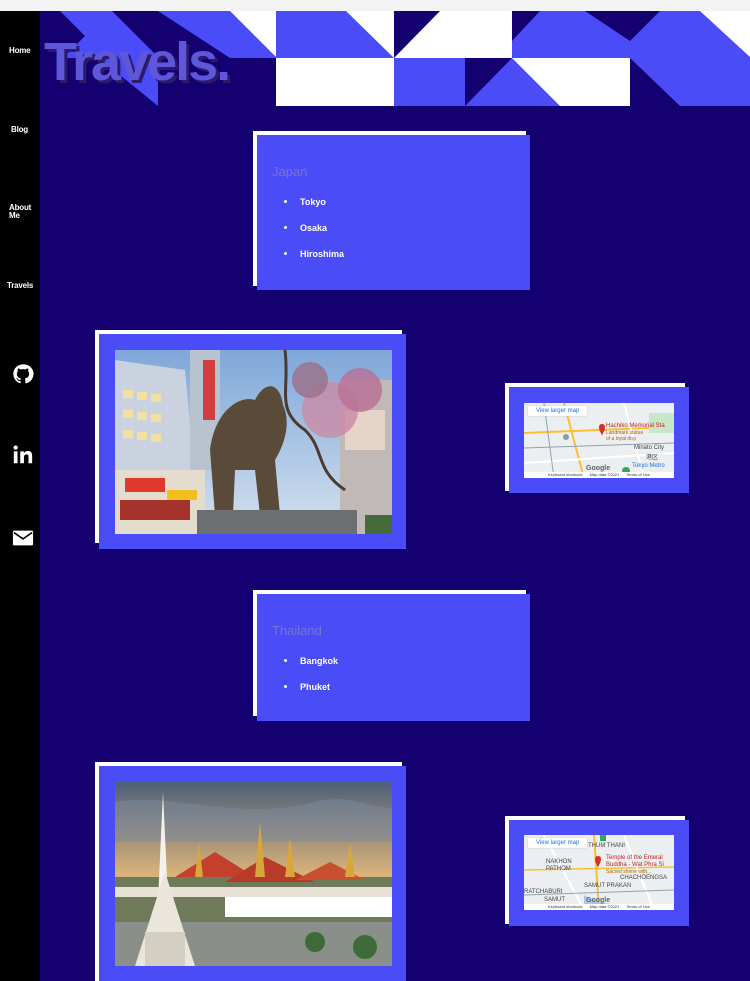 The image size is (750, 981). I want to click on country-title: Japan, so click(290, 171).